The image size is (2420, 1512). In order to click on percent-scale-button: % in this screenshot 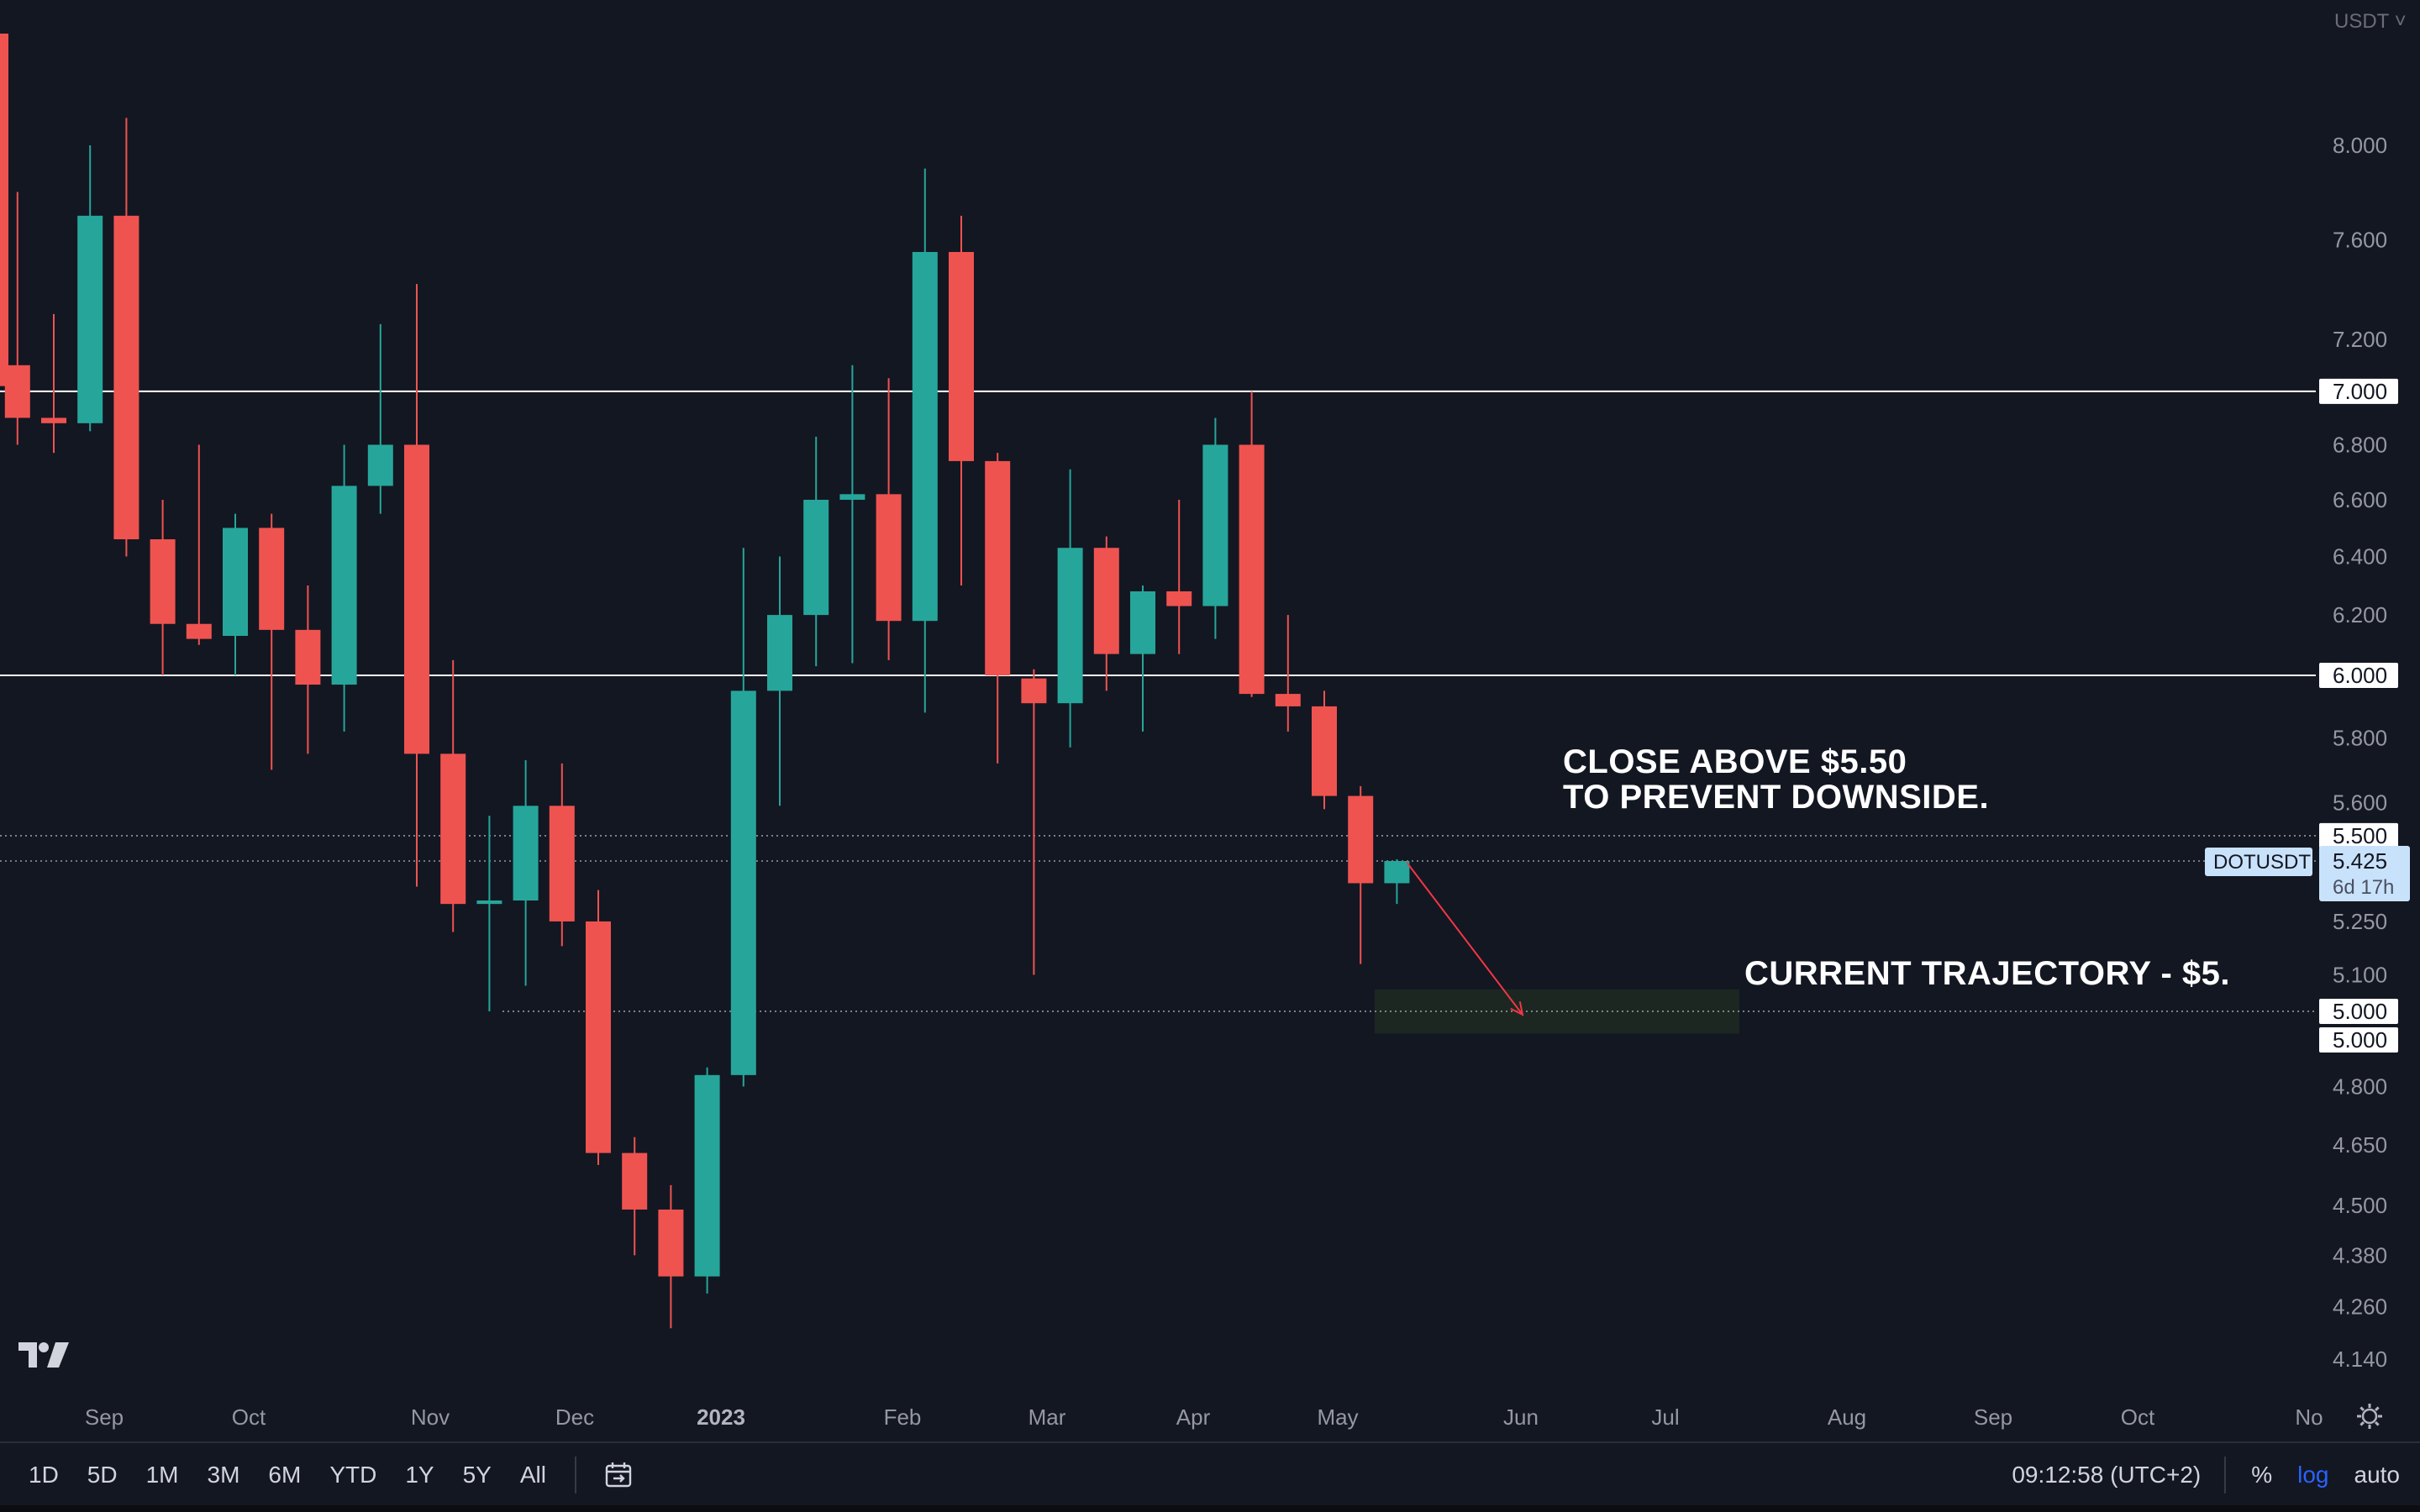, I will do `click(2262, 1475)`.